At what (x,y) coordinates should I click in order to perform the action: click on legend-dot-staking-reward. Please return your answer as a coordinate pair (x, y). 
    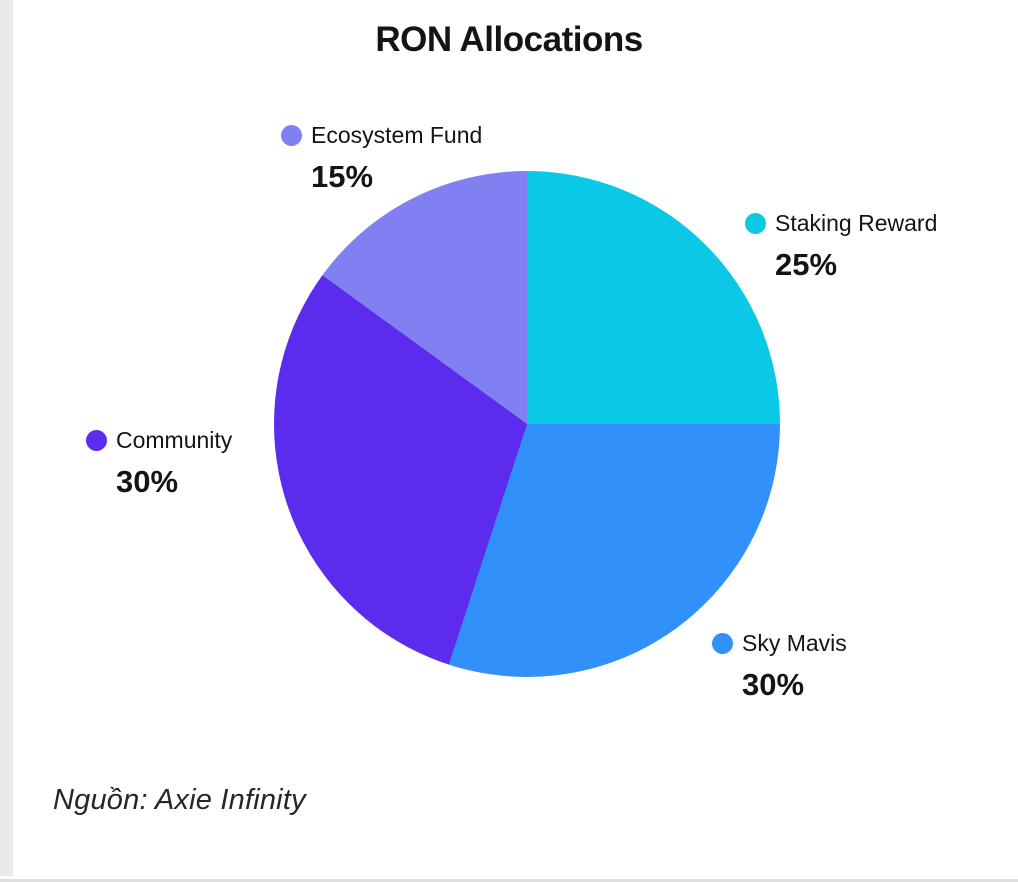
    Looking at the image, I should click on (755, 223).